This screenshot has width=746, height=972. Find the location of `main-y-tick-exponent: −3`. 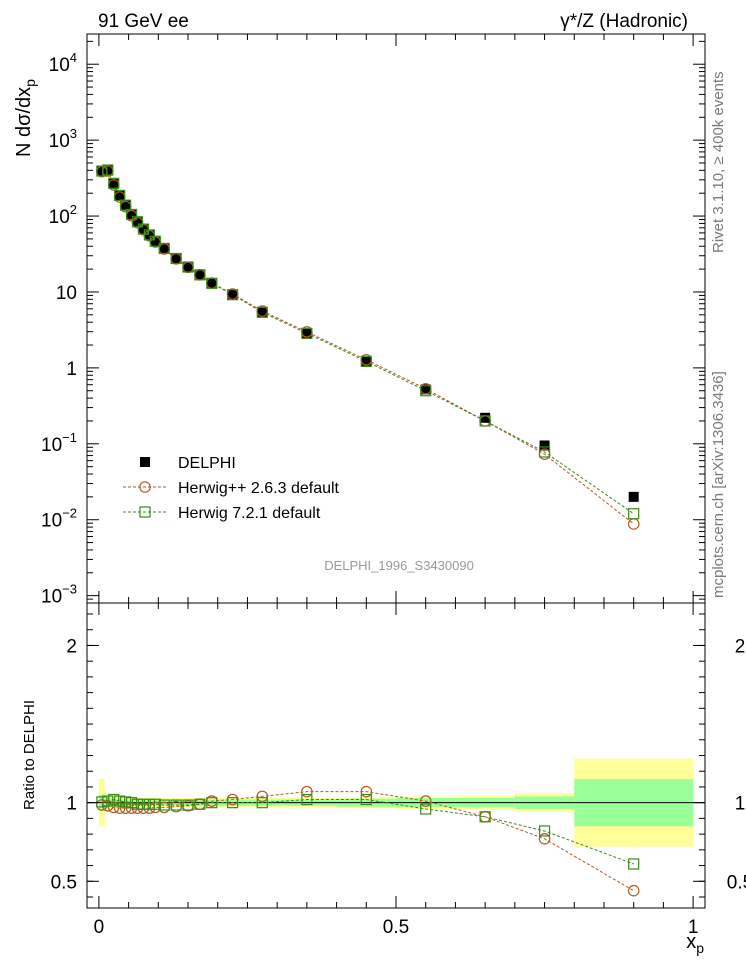

main-y-tick-exponent: −3 is located at coordinates (69, 589).